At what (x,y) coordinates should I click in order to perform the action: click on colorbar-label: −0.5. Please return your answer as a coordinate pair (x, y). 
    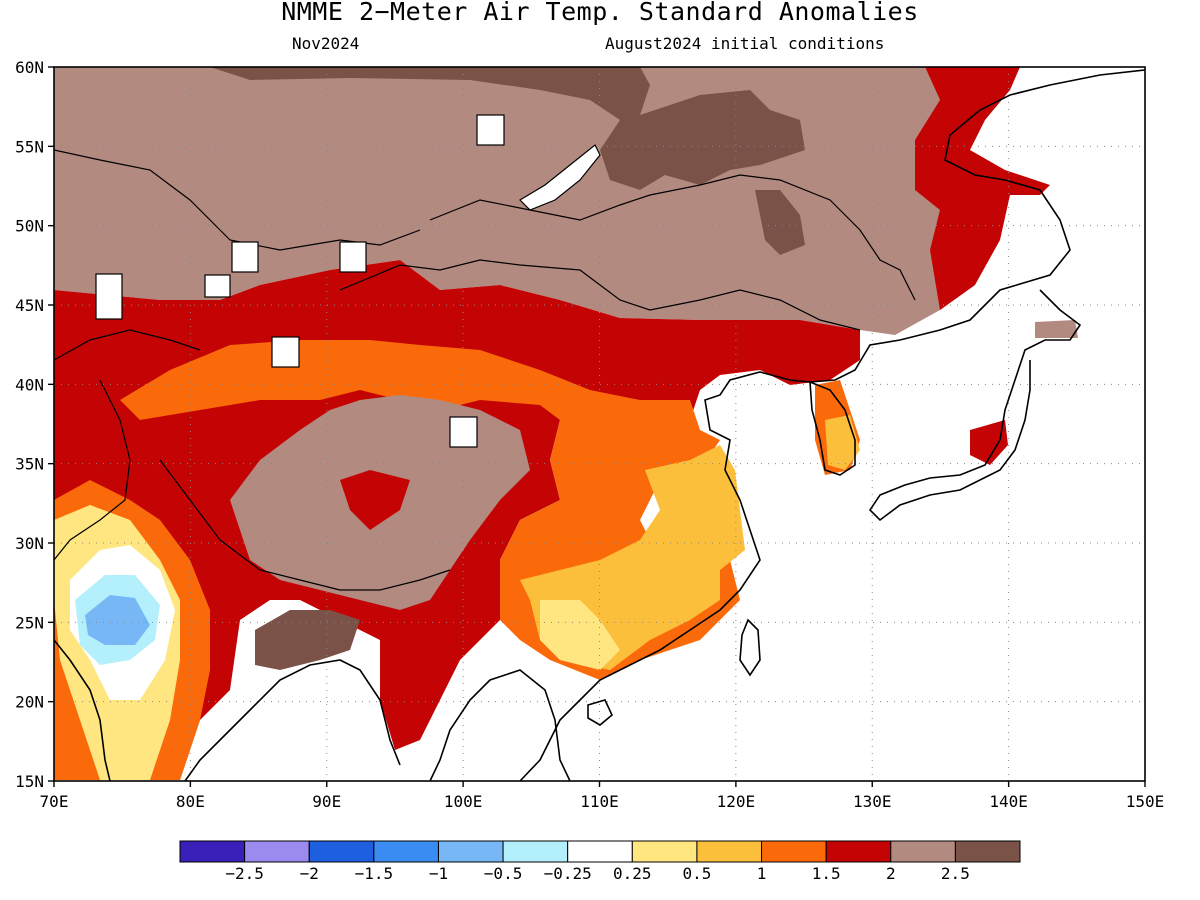
    Looking at the image, I should click on (503, 873).